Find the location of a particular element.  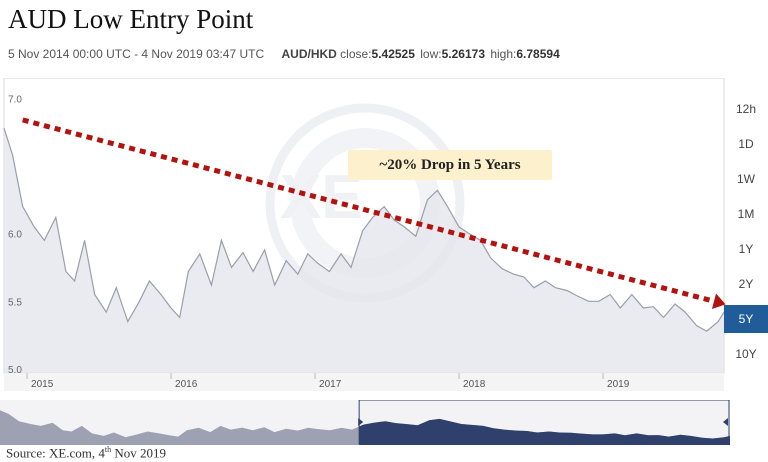

timeframe-10y: 10Y is located at coordinates (746, 354).